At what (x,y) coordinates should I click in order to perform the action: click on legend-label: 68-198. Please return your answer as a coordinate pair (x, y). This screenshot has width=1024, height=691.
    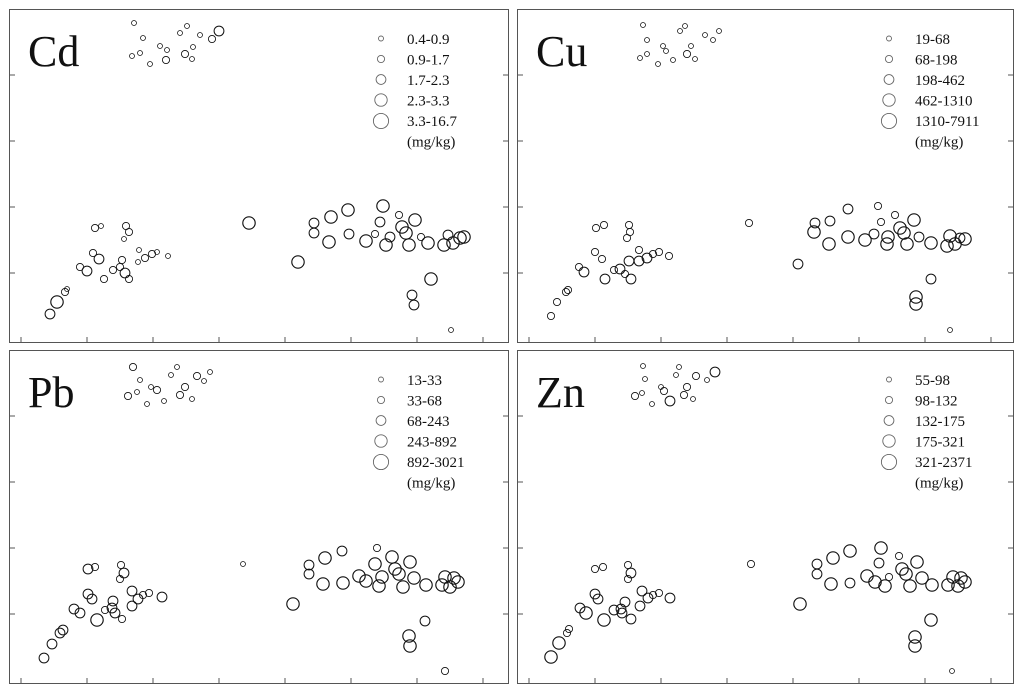
    Looking at the image, I should click on (936, 61).